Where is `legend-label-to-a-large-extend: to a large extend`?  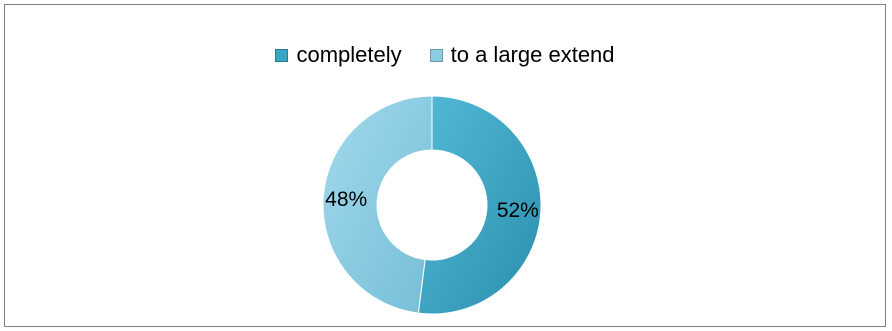 legend-label-to-a-large-extend: to a large extend is located at coordinates (532, 54).